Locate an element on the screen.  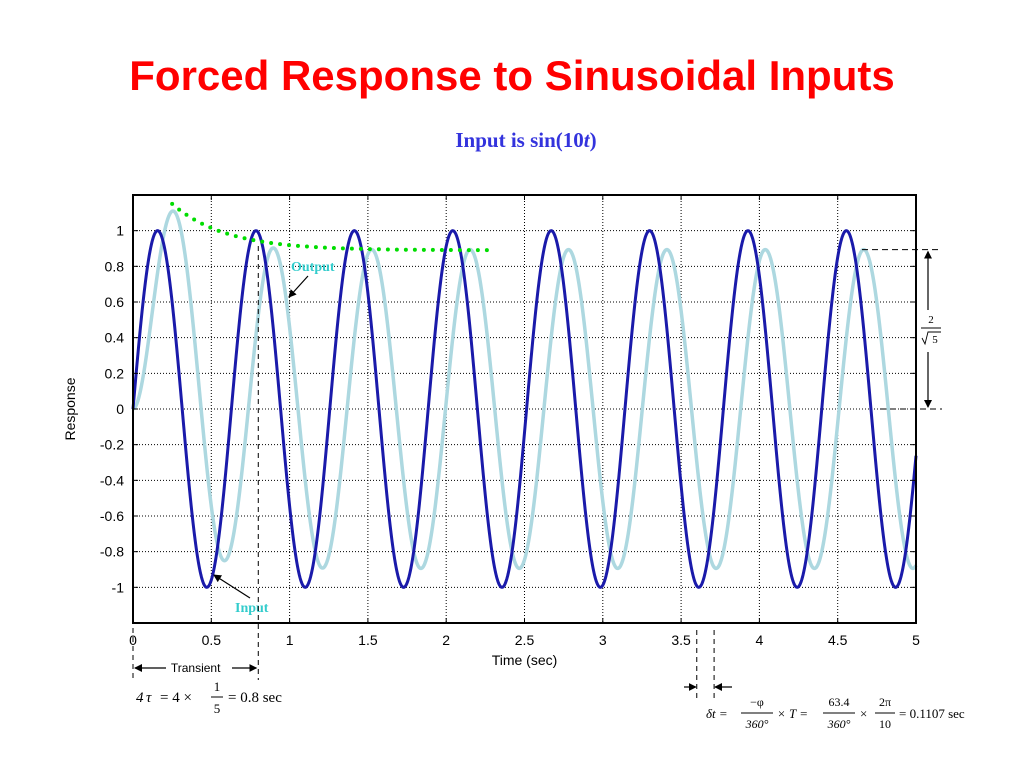
formula-transient-den: 5 is located at coordinates (217, 708).